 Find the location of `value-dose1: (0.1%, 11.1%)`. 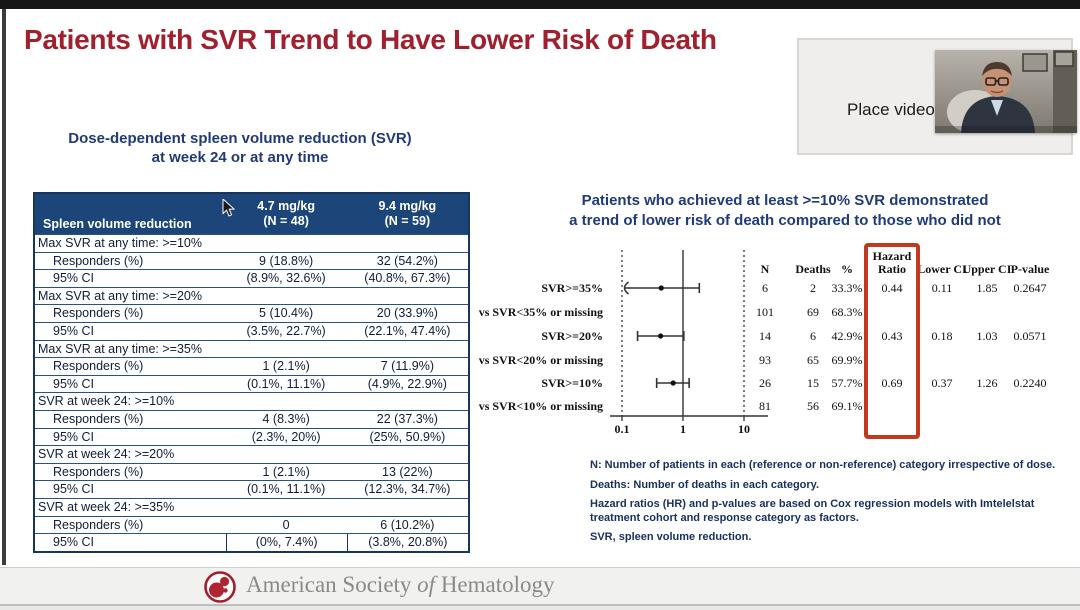

value-dose1: (0.1%, 11.1%) is located at coordinates (286, 383).